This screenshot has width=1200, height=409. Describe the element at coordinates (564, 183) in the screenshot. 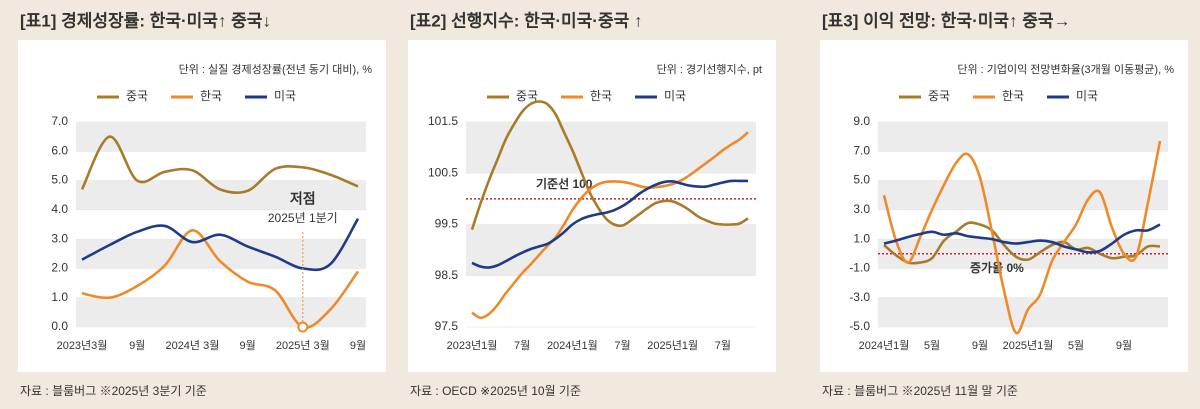

I see `reference-label: 기준선 100` at that location.